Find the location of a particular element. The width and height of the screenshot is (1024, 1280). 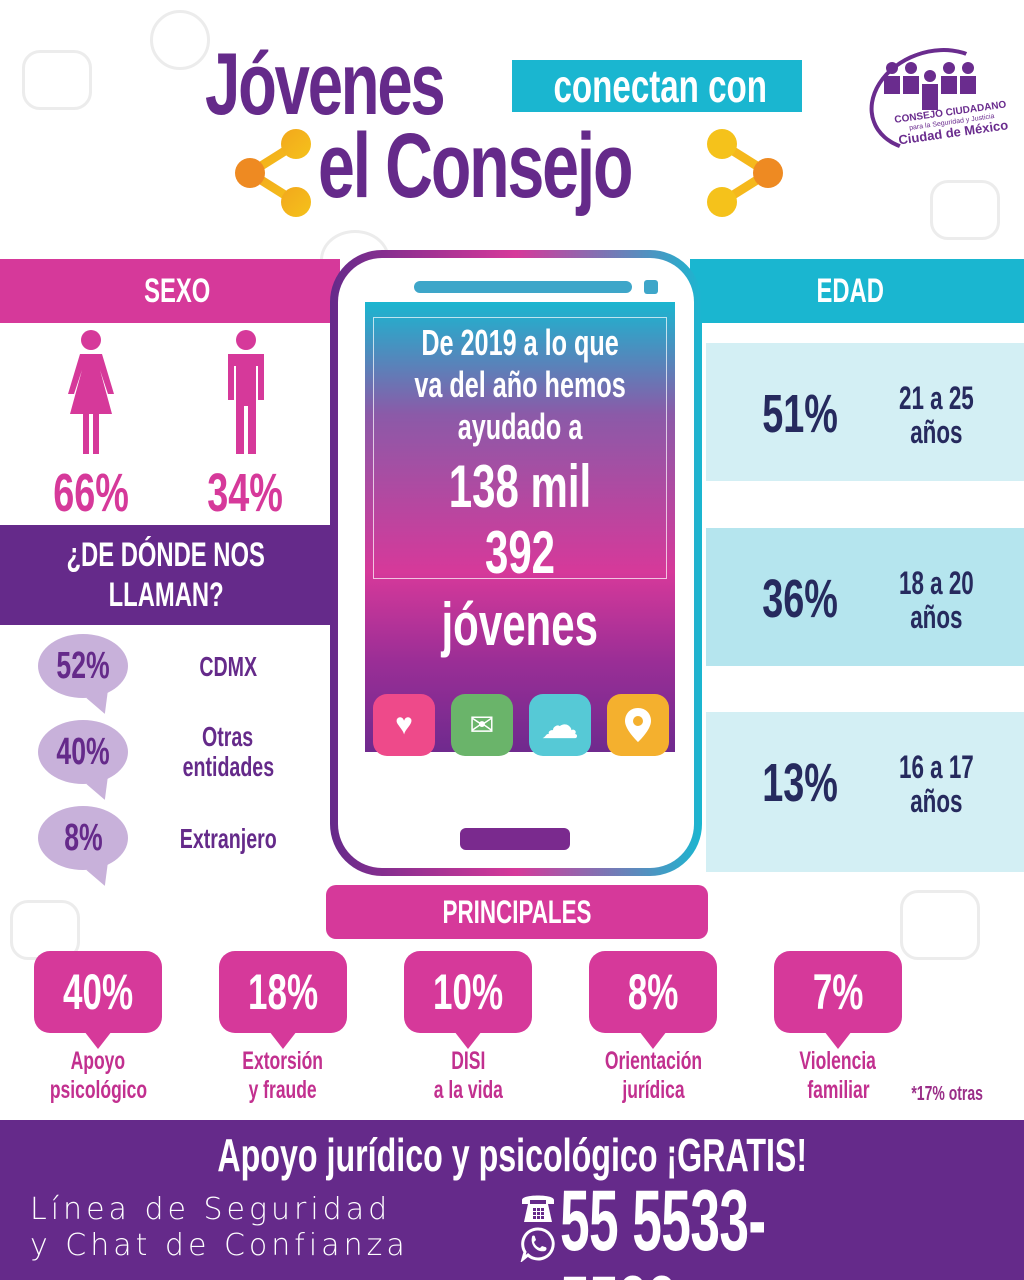

age-range: 18 a 20 años is located at coordinates (936, 600).